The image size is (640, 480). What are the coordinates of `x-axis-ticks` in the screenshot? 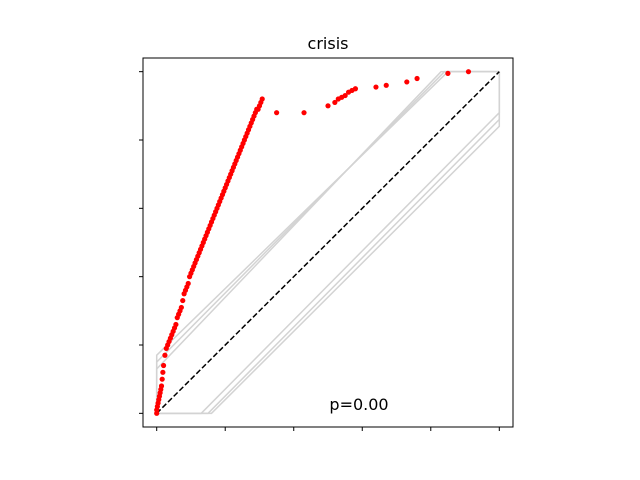 It's located at (328, 429).